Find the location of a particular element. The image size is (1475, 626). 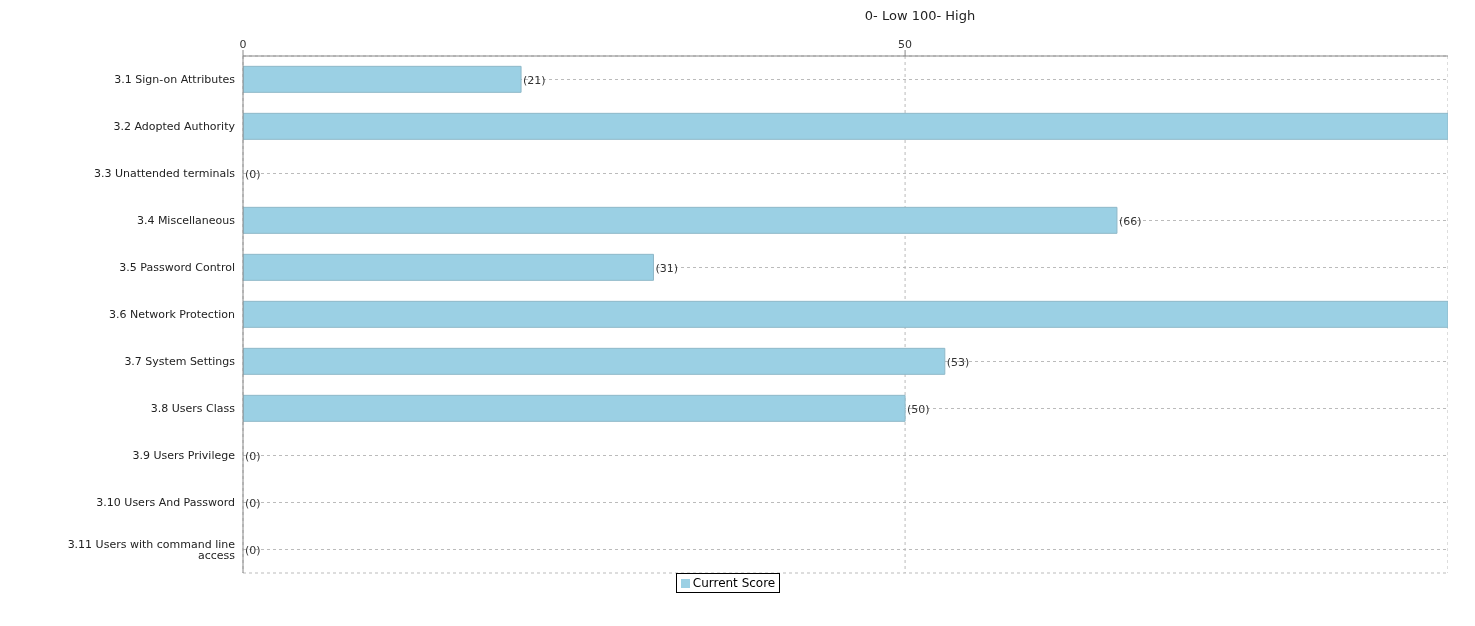

x-axis-title: 0- Low 100- High is located at coordinates (920, 15).